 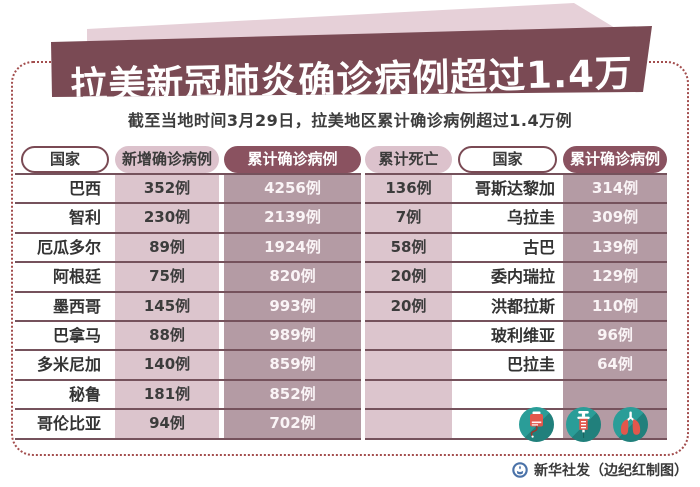 I want to click on table-header-right: 累计死亡 国家 累计确诊病例, so click(x=516, y=159).